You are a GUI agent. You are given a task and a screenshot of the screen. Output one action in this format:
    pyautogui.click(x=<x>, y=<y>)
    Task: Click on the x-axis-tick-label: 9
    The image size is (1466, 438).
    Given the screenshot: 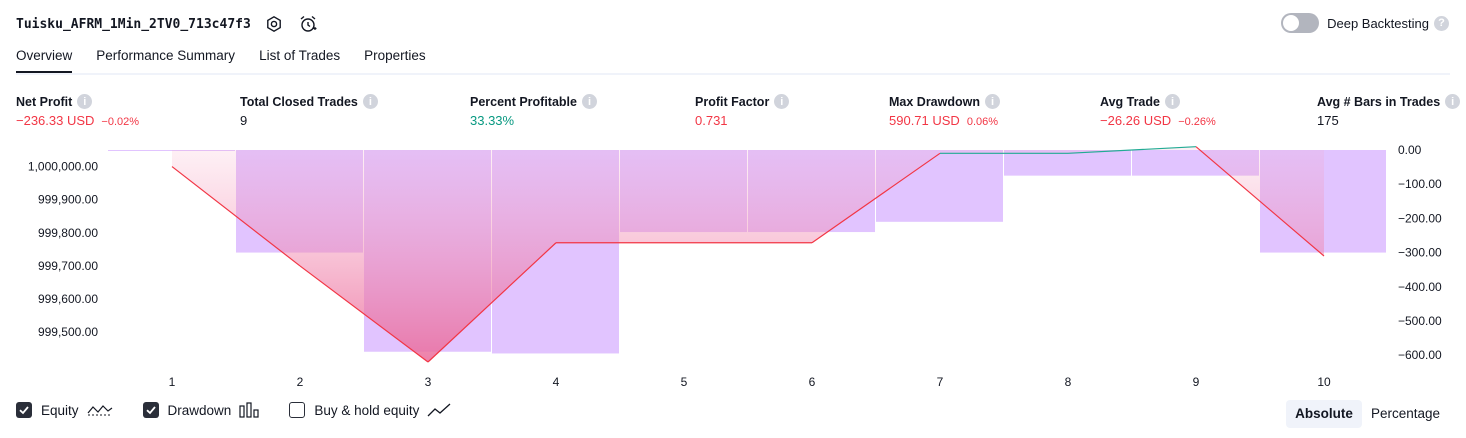 What is the action you would take?
    pyautogui.click(x=1196, y=382)
    